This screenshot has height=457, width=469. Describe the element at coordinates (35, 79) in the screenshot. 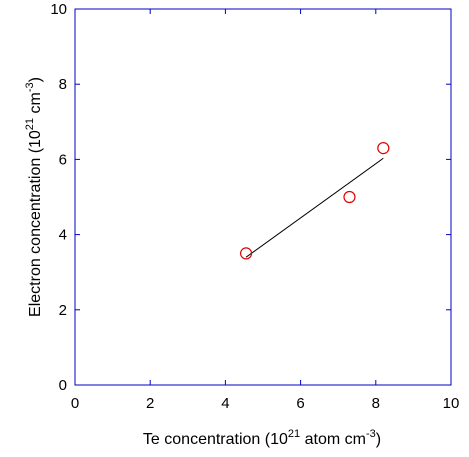

I see `y-label-suffix: )` at that location.